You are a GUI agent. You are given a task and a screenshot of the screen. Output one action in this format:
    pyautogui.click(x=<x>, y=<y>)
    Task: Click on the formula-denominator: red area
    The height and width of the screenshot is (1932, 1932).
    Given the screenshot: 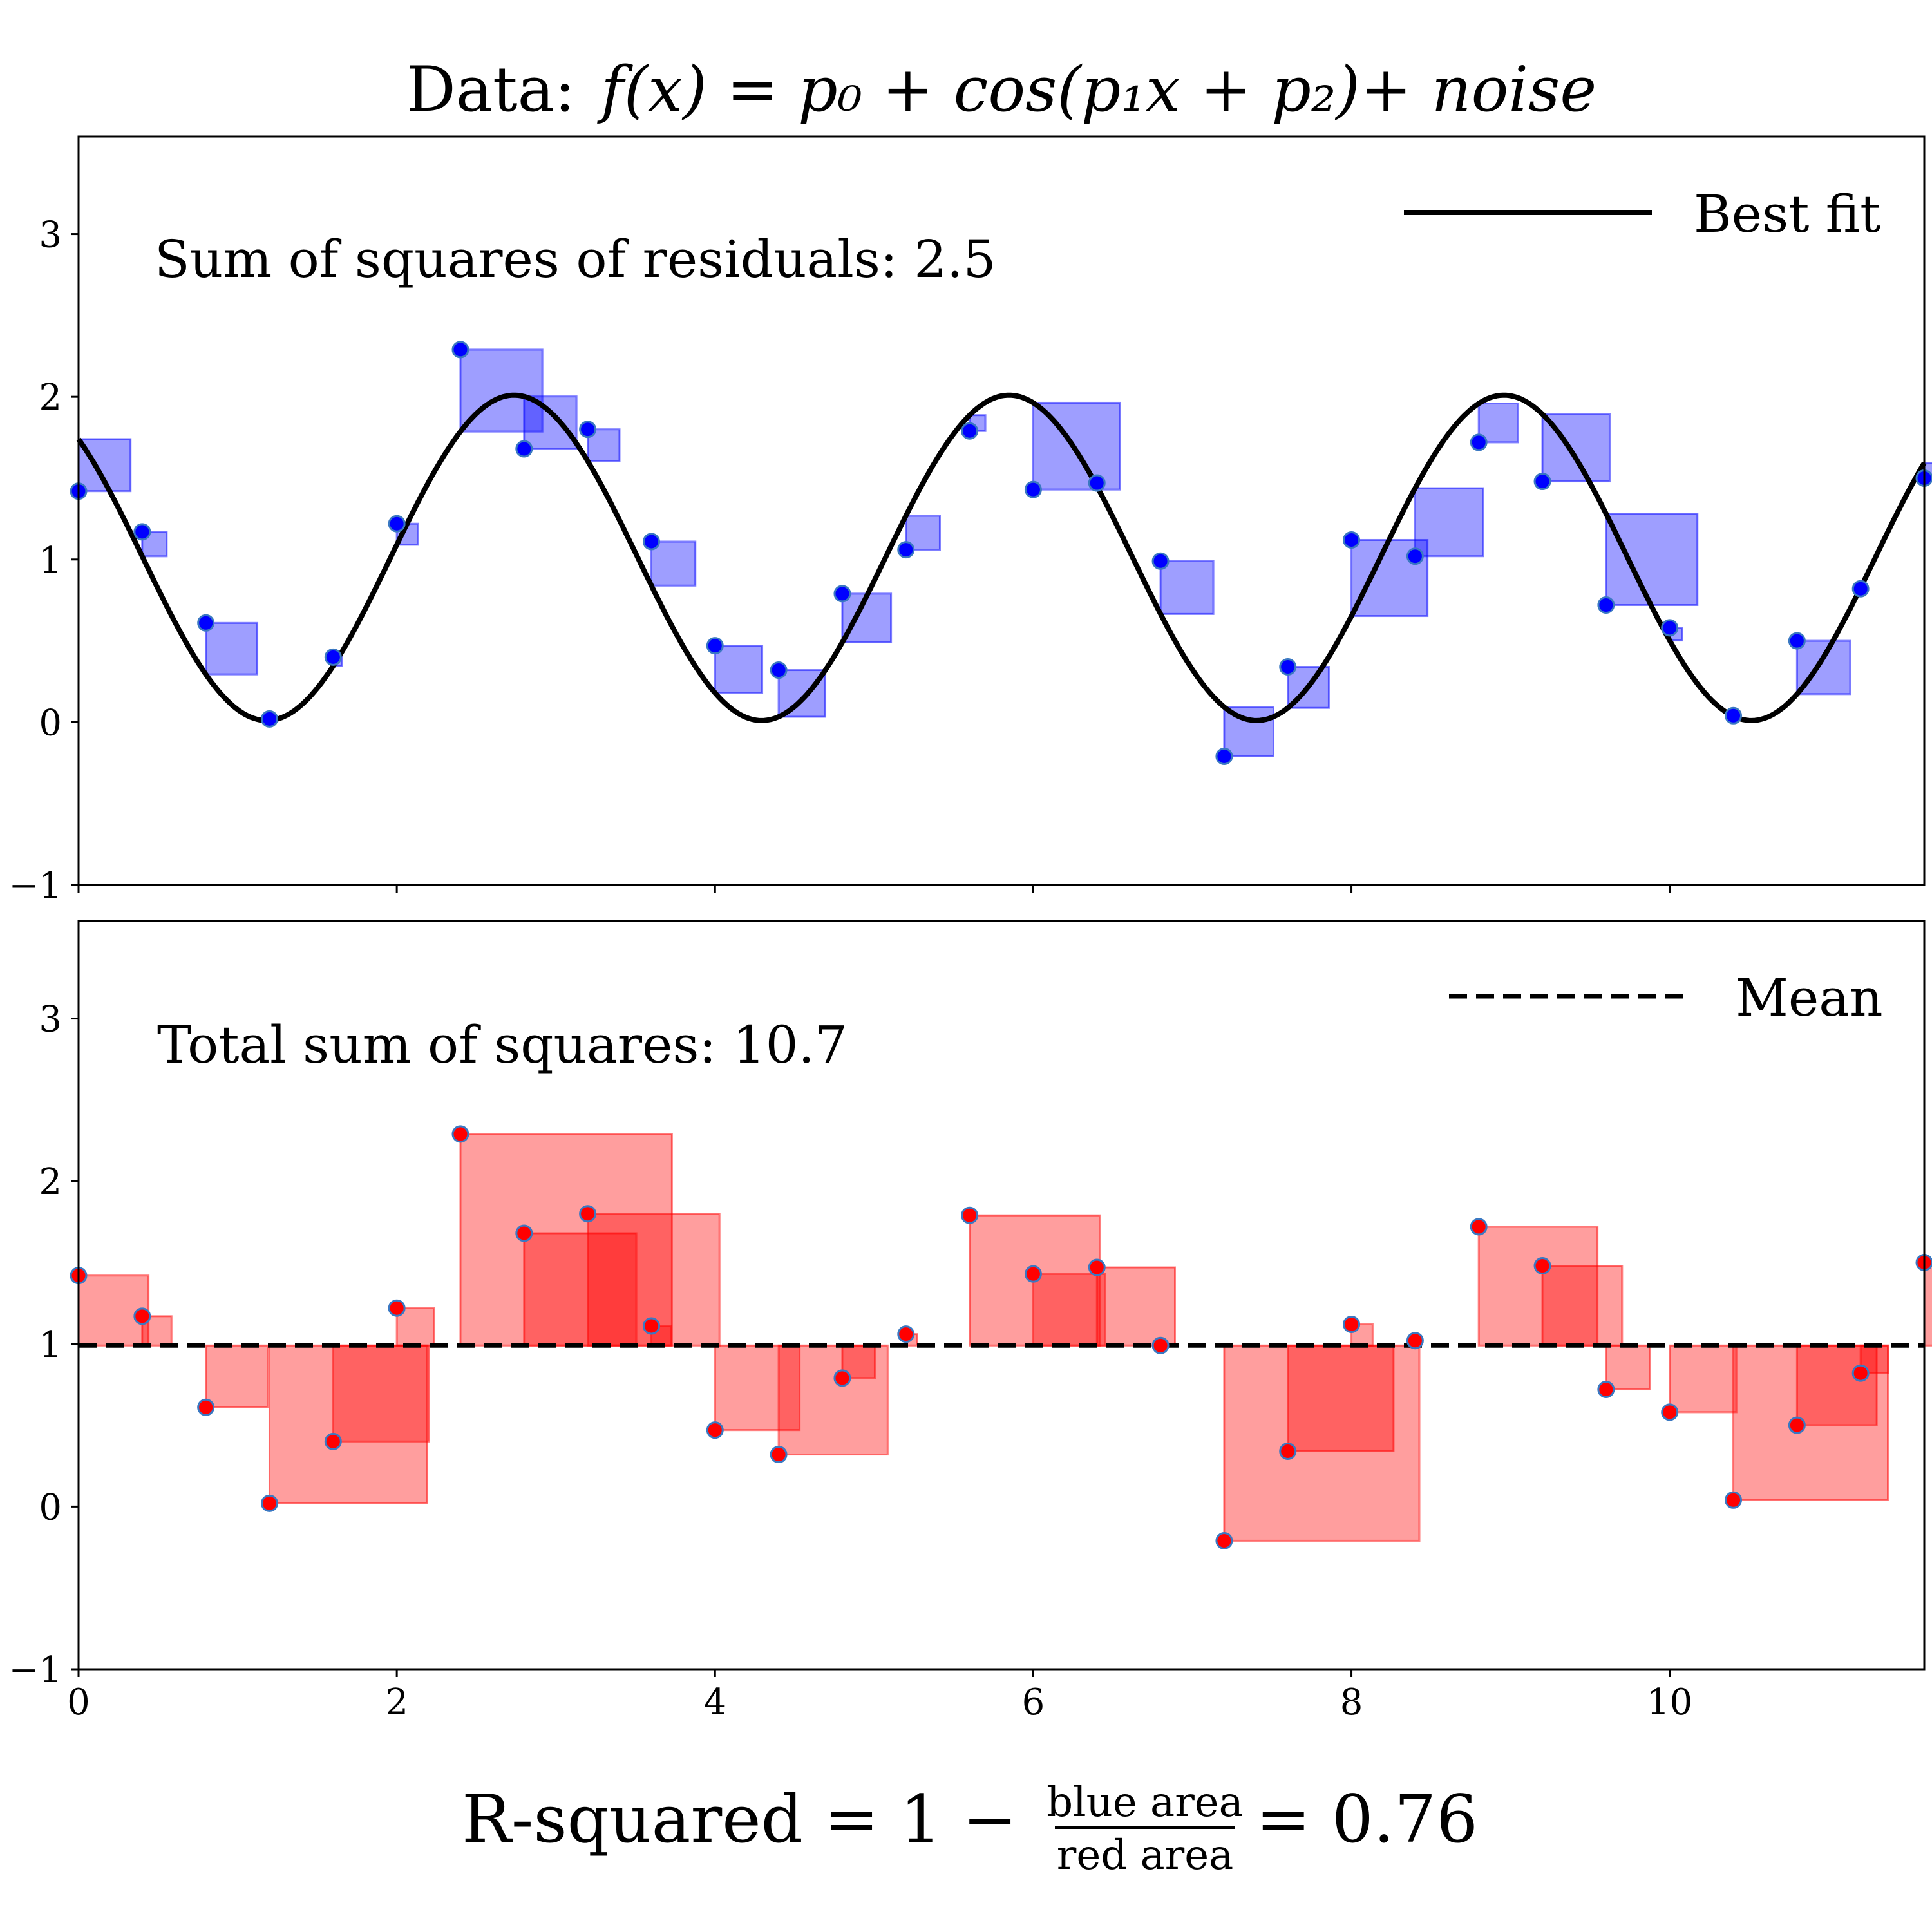 What is the action you would take?
    pyautogui.click(x=1145, y=1855)
    